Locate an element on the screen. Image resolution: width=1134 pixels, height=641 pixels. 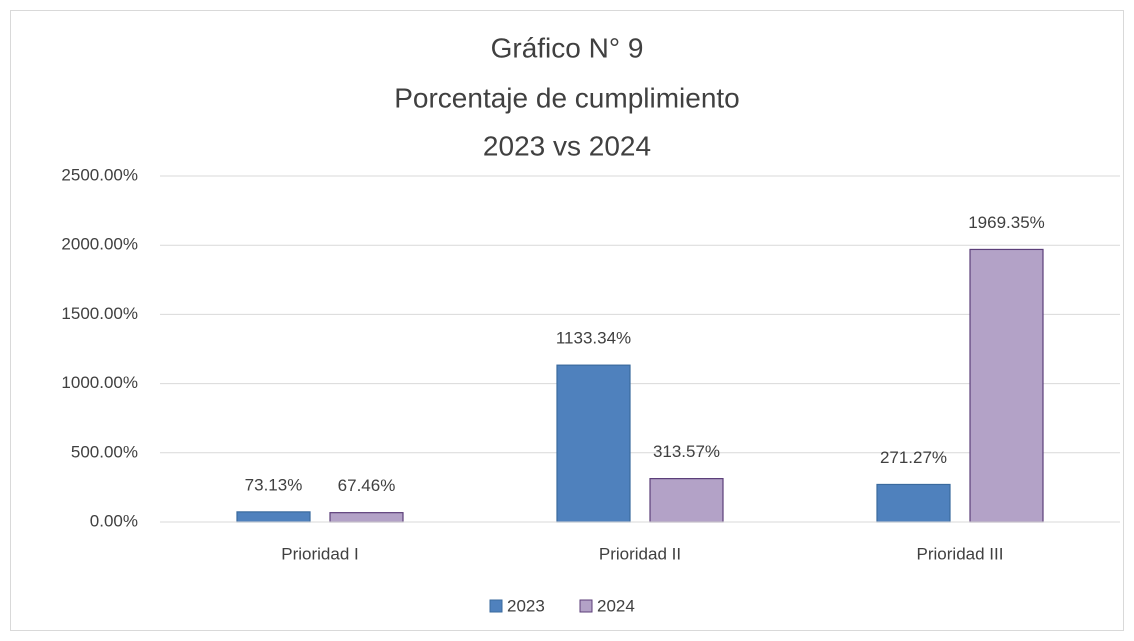
value-label: 67.46% is located at coordinates (367, 485).